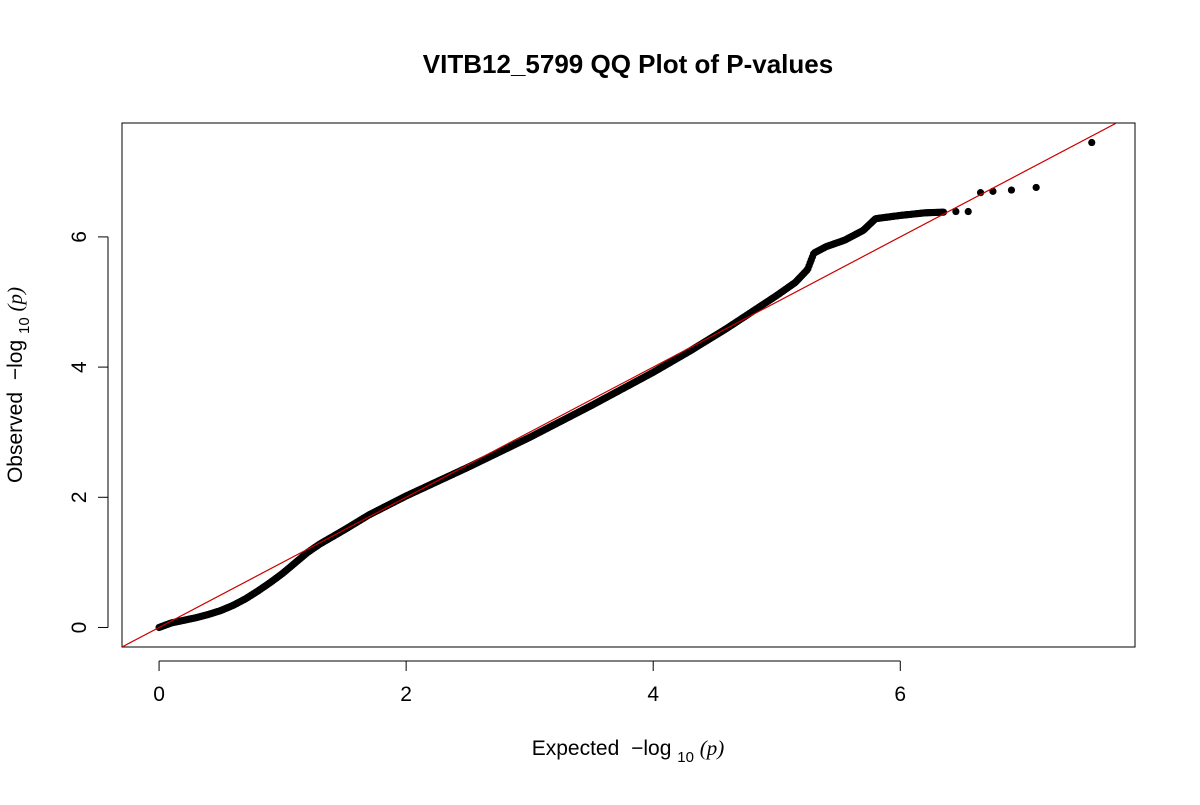 This screenshot has width=1200, height=805. Describe the element at coordinates (406, 694) in the screenshot. I see `x-tick-label: 2` at that location.